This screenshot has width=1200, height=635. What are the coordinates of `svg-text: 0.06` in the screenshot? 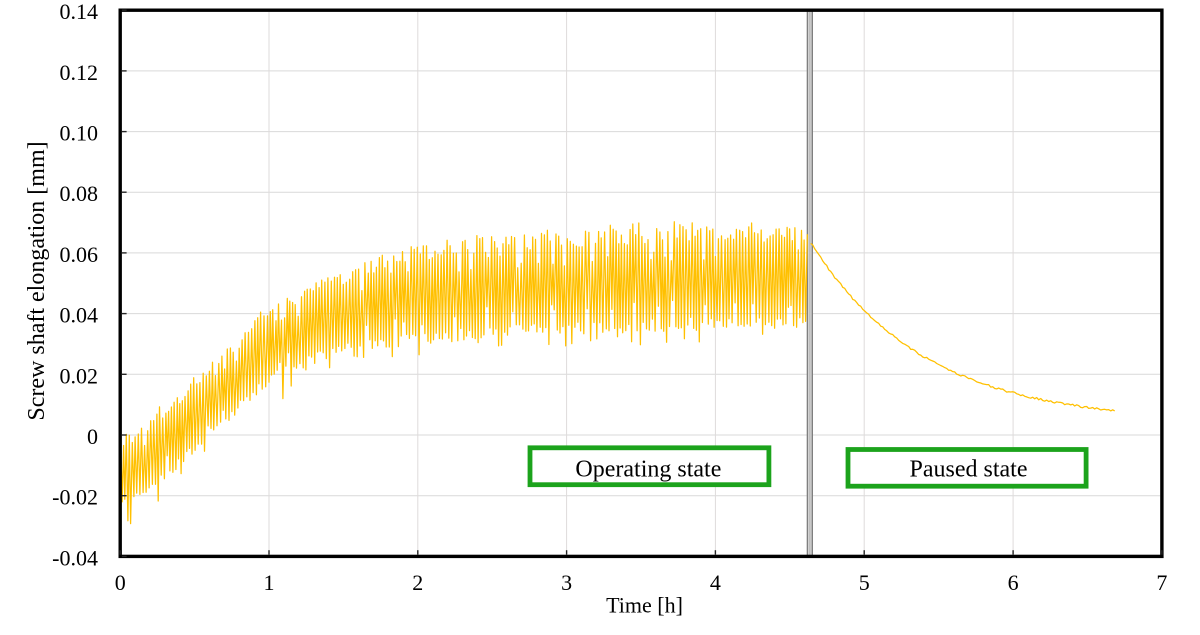 It's located at (79, 254).